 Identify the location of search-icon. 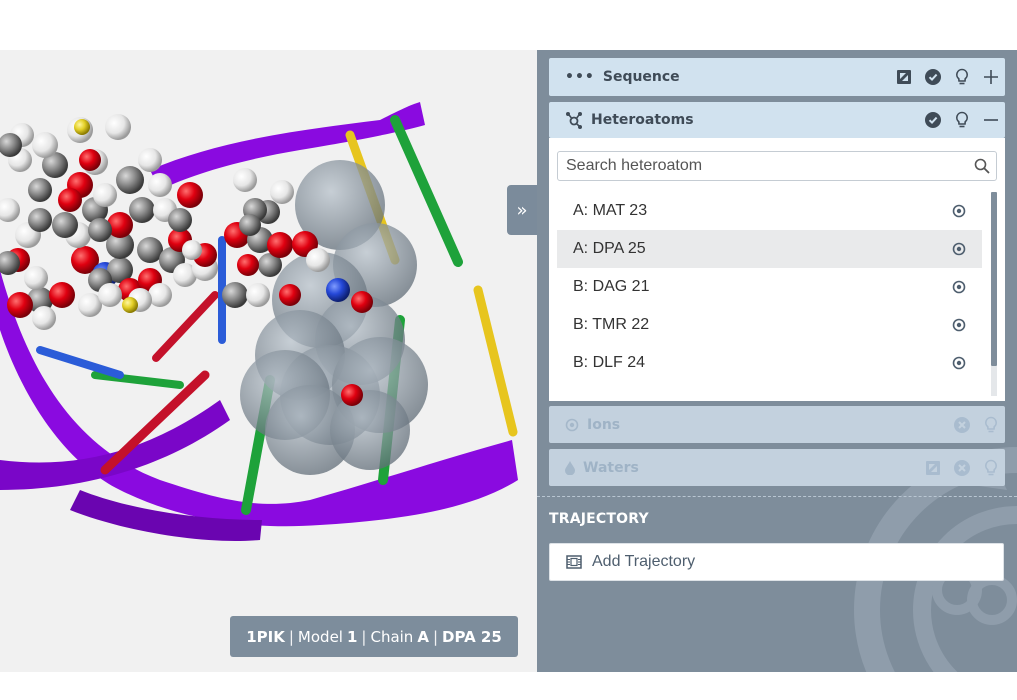
(982, 166).